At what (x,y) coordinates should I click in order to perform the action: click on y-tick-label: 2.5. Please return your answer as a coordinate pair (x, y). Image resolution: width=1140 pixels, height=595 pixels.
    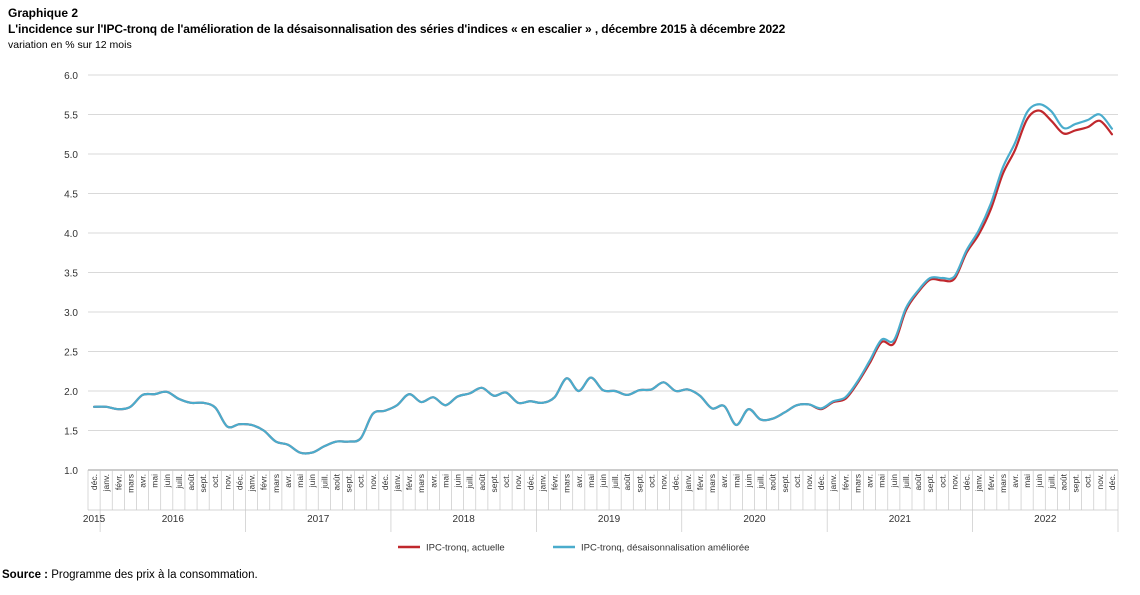
    Looking at the image, I should click on (71, 353).